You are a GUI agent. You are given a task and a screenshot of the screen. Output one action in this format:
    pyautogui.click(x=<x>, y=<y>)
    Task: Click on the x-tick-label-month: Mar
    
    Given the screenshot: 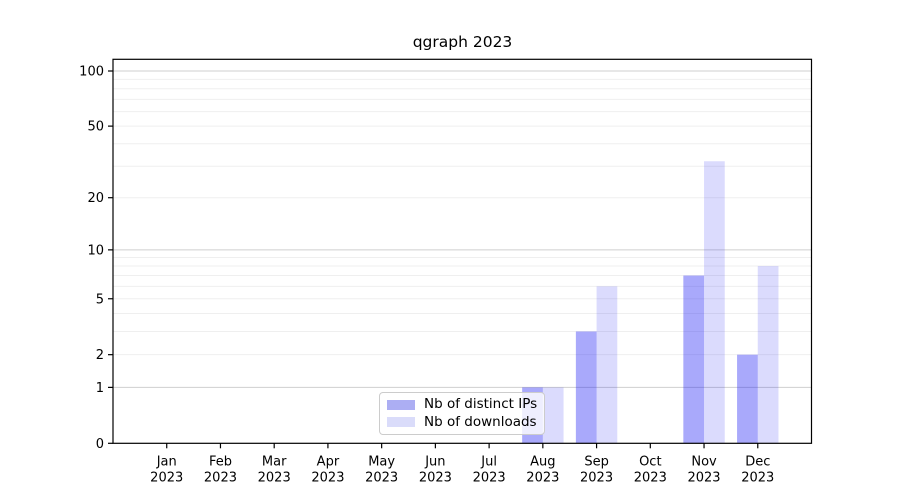 What is the action you would take?
    pyautogui.click(x=274, y=461)
    